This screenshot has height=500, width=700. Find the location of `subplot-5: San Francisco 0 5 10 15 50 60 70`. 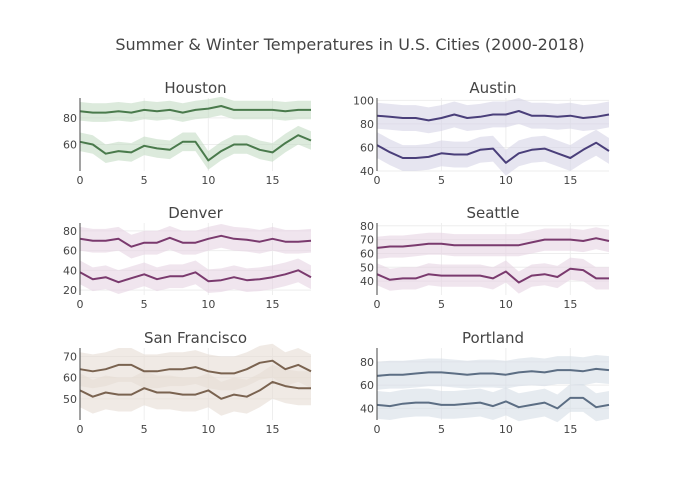

subplot-5: San Francisco 0 5 10 15 50 60 70 is located at coordinates (187, 382).